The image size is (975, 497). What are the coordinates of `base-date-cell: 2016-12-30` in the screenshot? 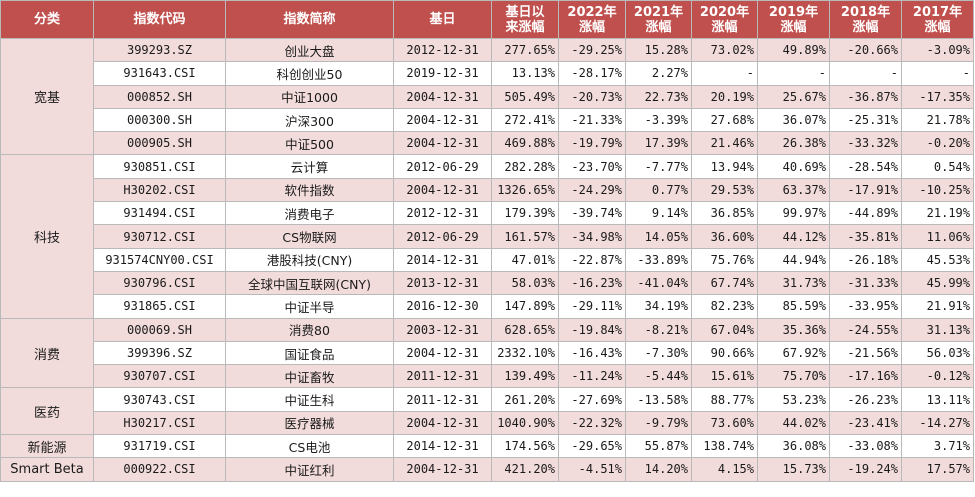 It's located at (442, 306).